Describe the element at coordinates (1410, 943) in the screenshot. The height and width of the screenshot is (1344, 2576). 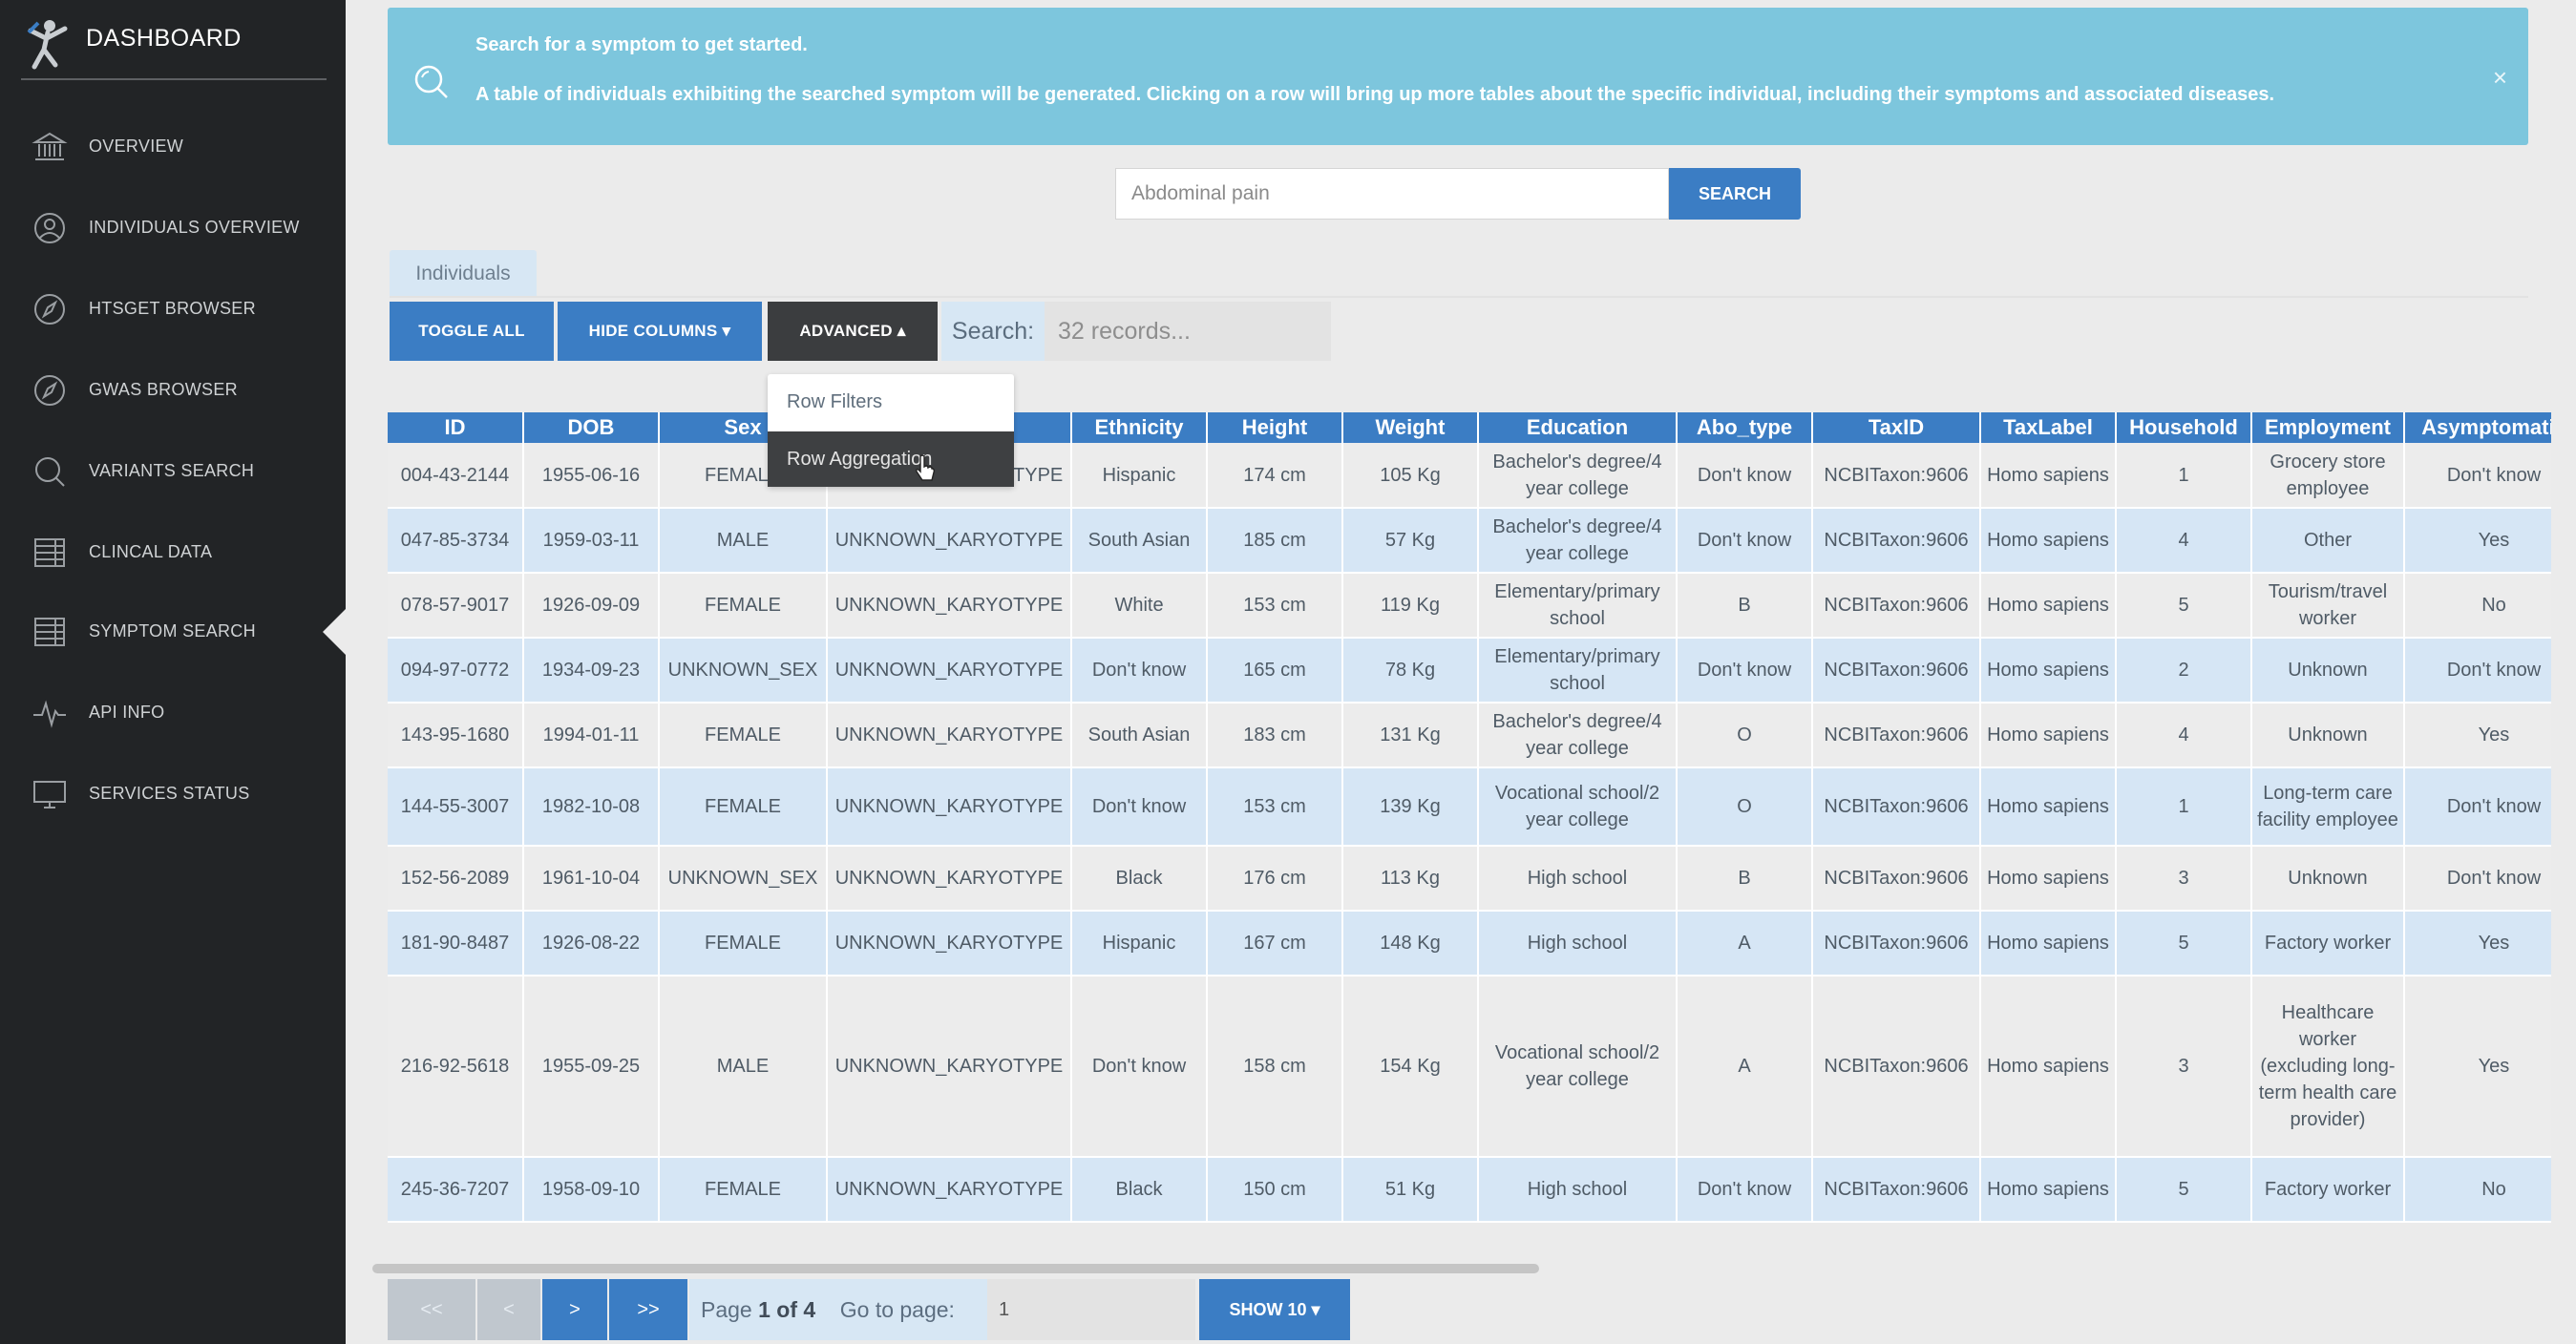
I see `table-cell: 148 Kg` at that location.